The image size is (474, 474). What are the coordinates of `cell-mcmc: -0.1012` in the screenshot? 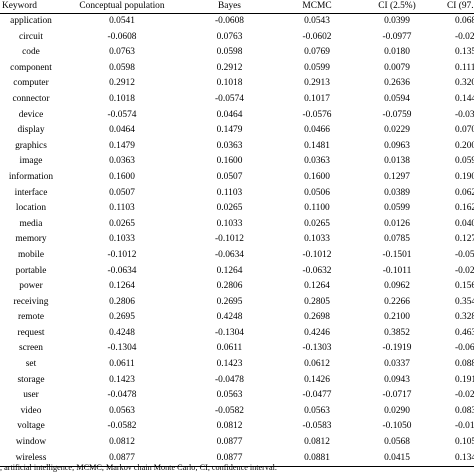 It's located at (317, 254).